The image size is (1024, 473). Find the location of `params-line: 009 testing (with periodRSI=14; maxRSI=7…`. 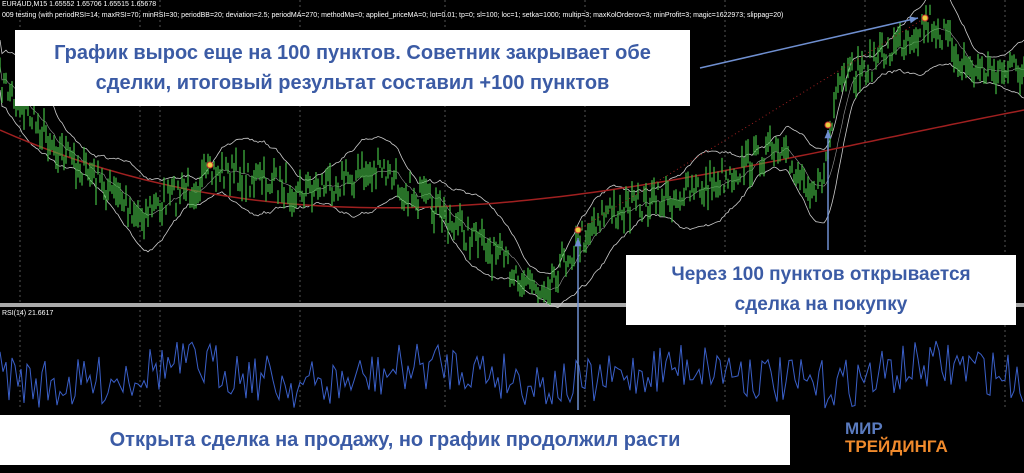

params-line: 009 testing (with periodRSI=14; maxRSI=7… is located at coordinates (393, 15).